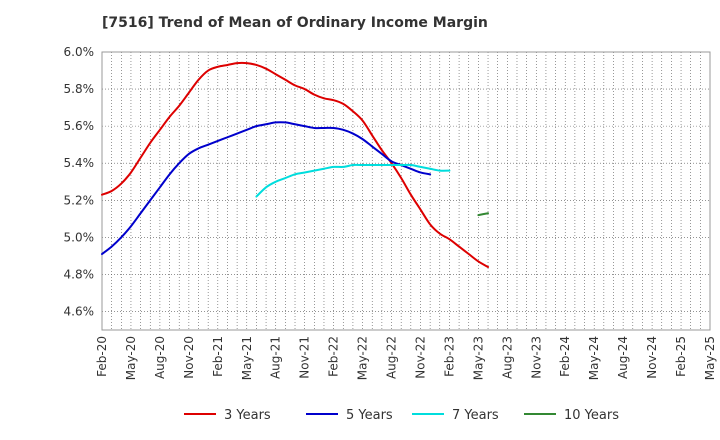 The width and height of the screenshot is (720, 440). I want to click on x-tick-label: Aug-24, so click(623, 357).